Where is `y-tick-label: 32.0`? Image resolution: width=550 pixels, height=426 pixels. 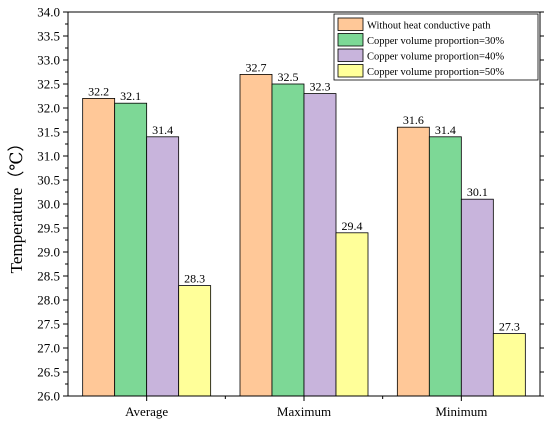 y-tick-label: 32.0 is located at coordinates (48, 108).